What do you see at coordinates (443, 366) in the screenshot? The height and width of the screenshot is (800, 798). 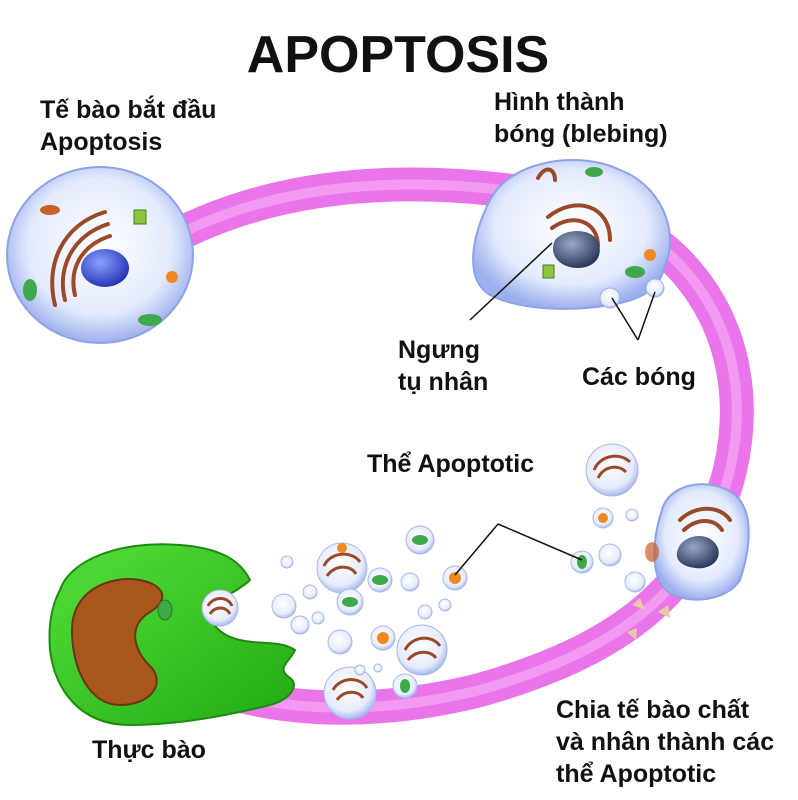 I see `label-condensation: Ngưng tụ nhân` at bounding box center [443, 366].